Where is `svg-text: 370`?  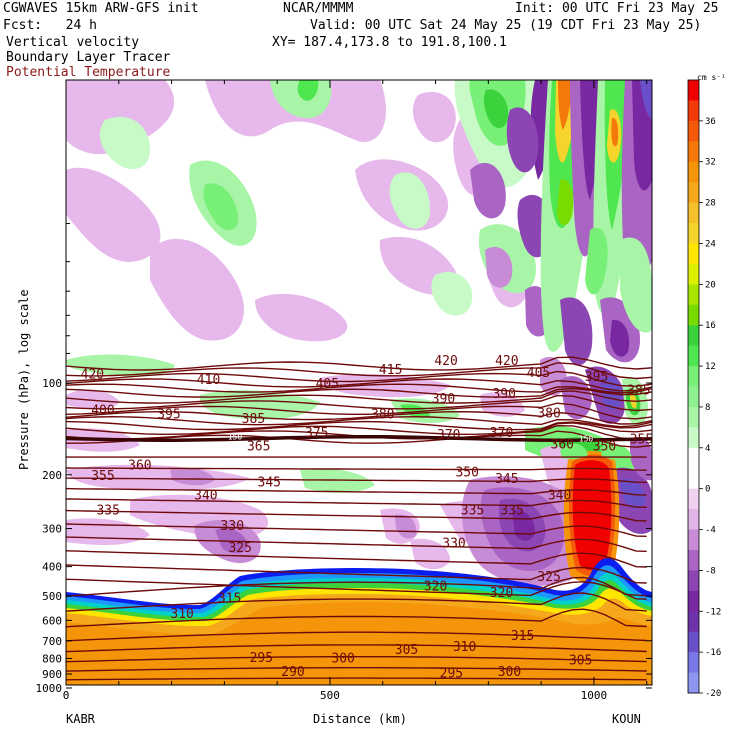
svg-text: 370 is located at coordinates (448, 435).